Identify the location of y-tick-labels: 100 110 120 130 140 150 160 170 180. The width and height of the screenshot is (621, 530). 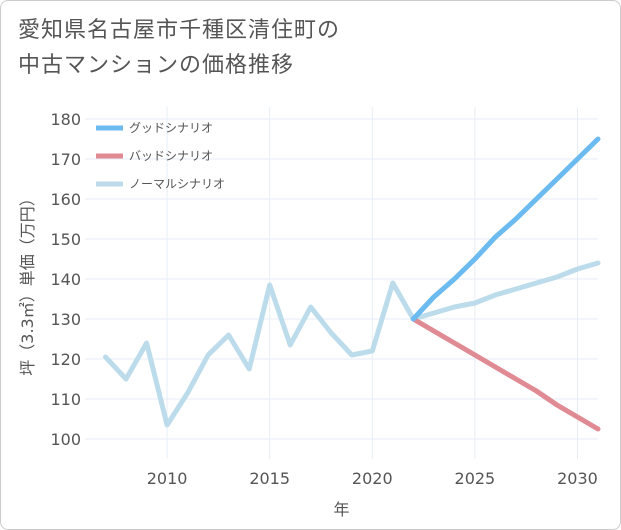
(65, 279).